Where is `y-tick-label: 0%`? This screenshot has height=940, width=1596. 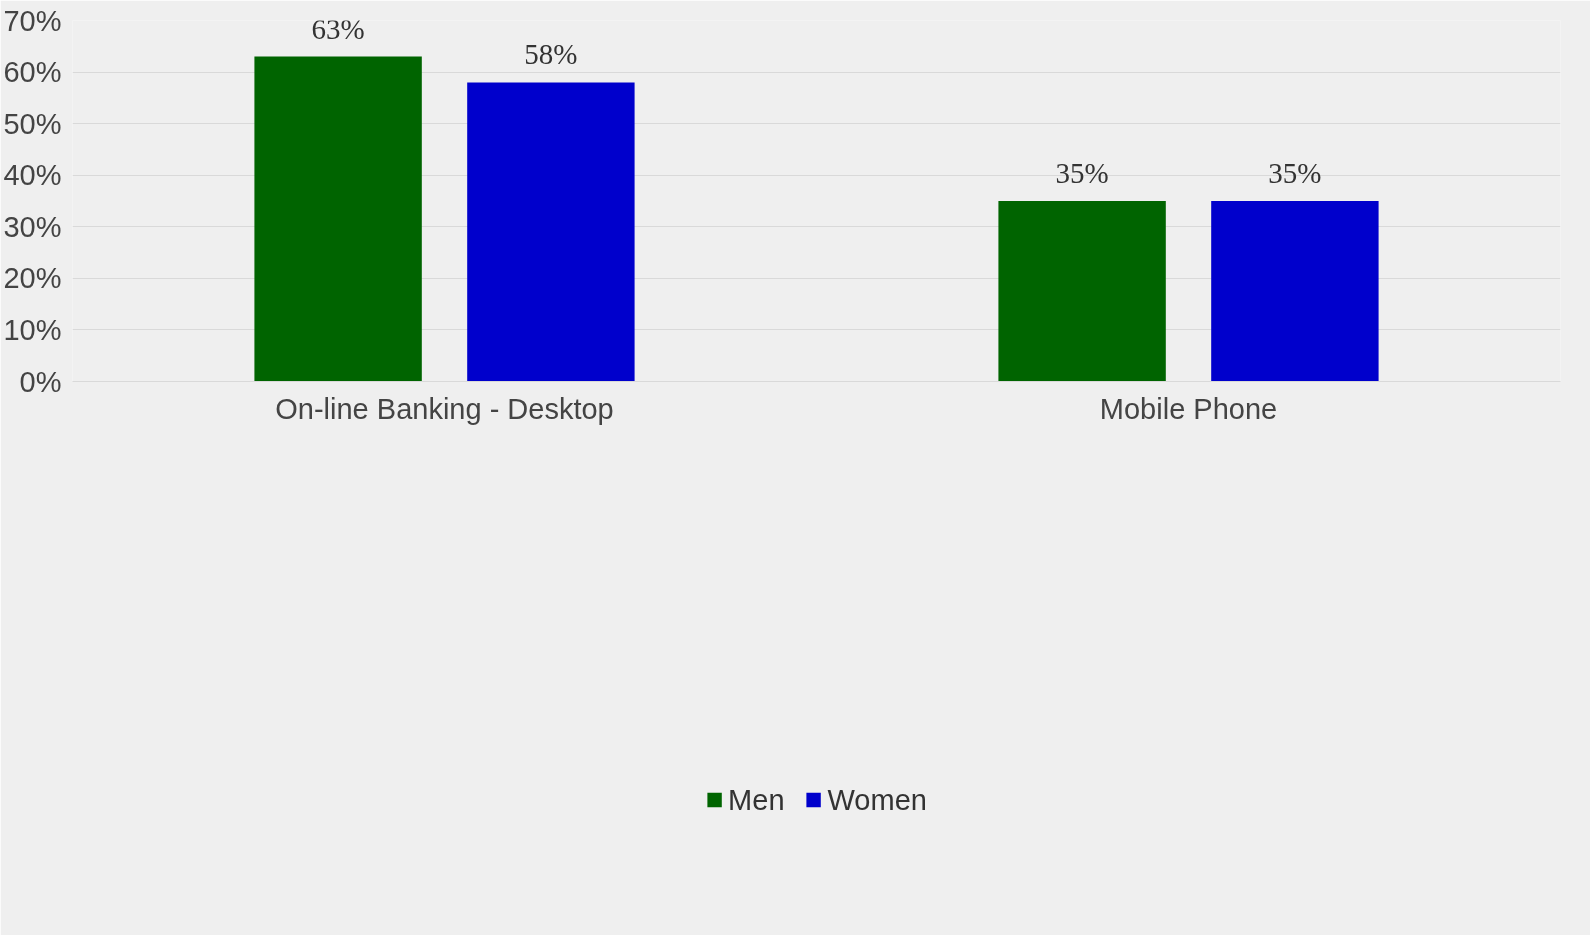
y-tick-label: 0% is located at coordinates (40, 381).